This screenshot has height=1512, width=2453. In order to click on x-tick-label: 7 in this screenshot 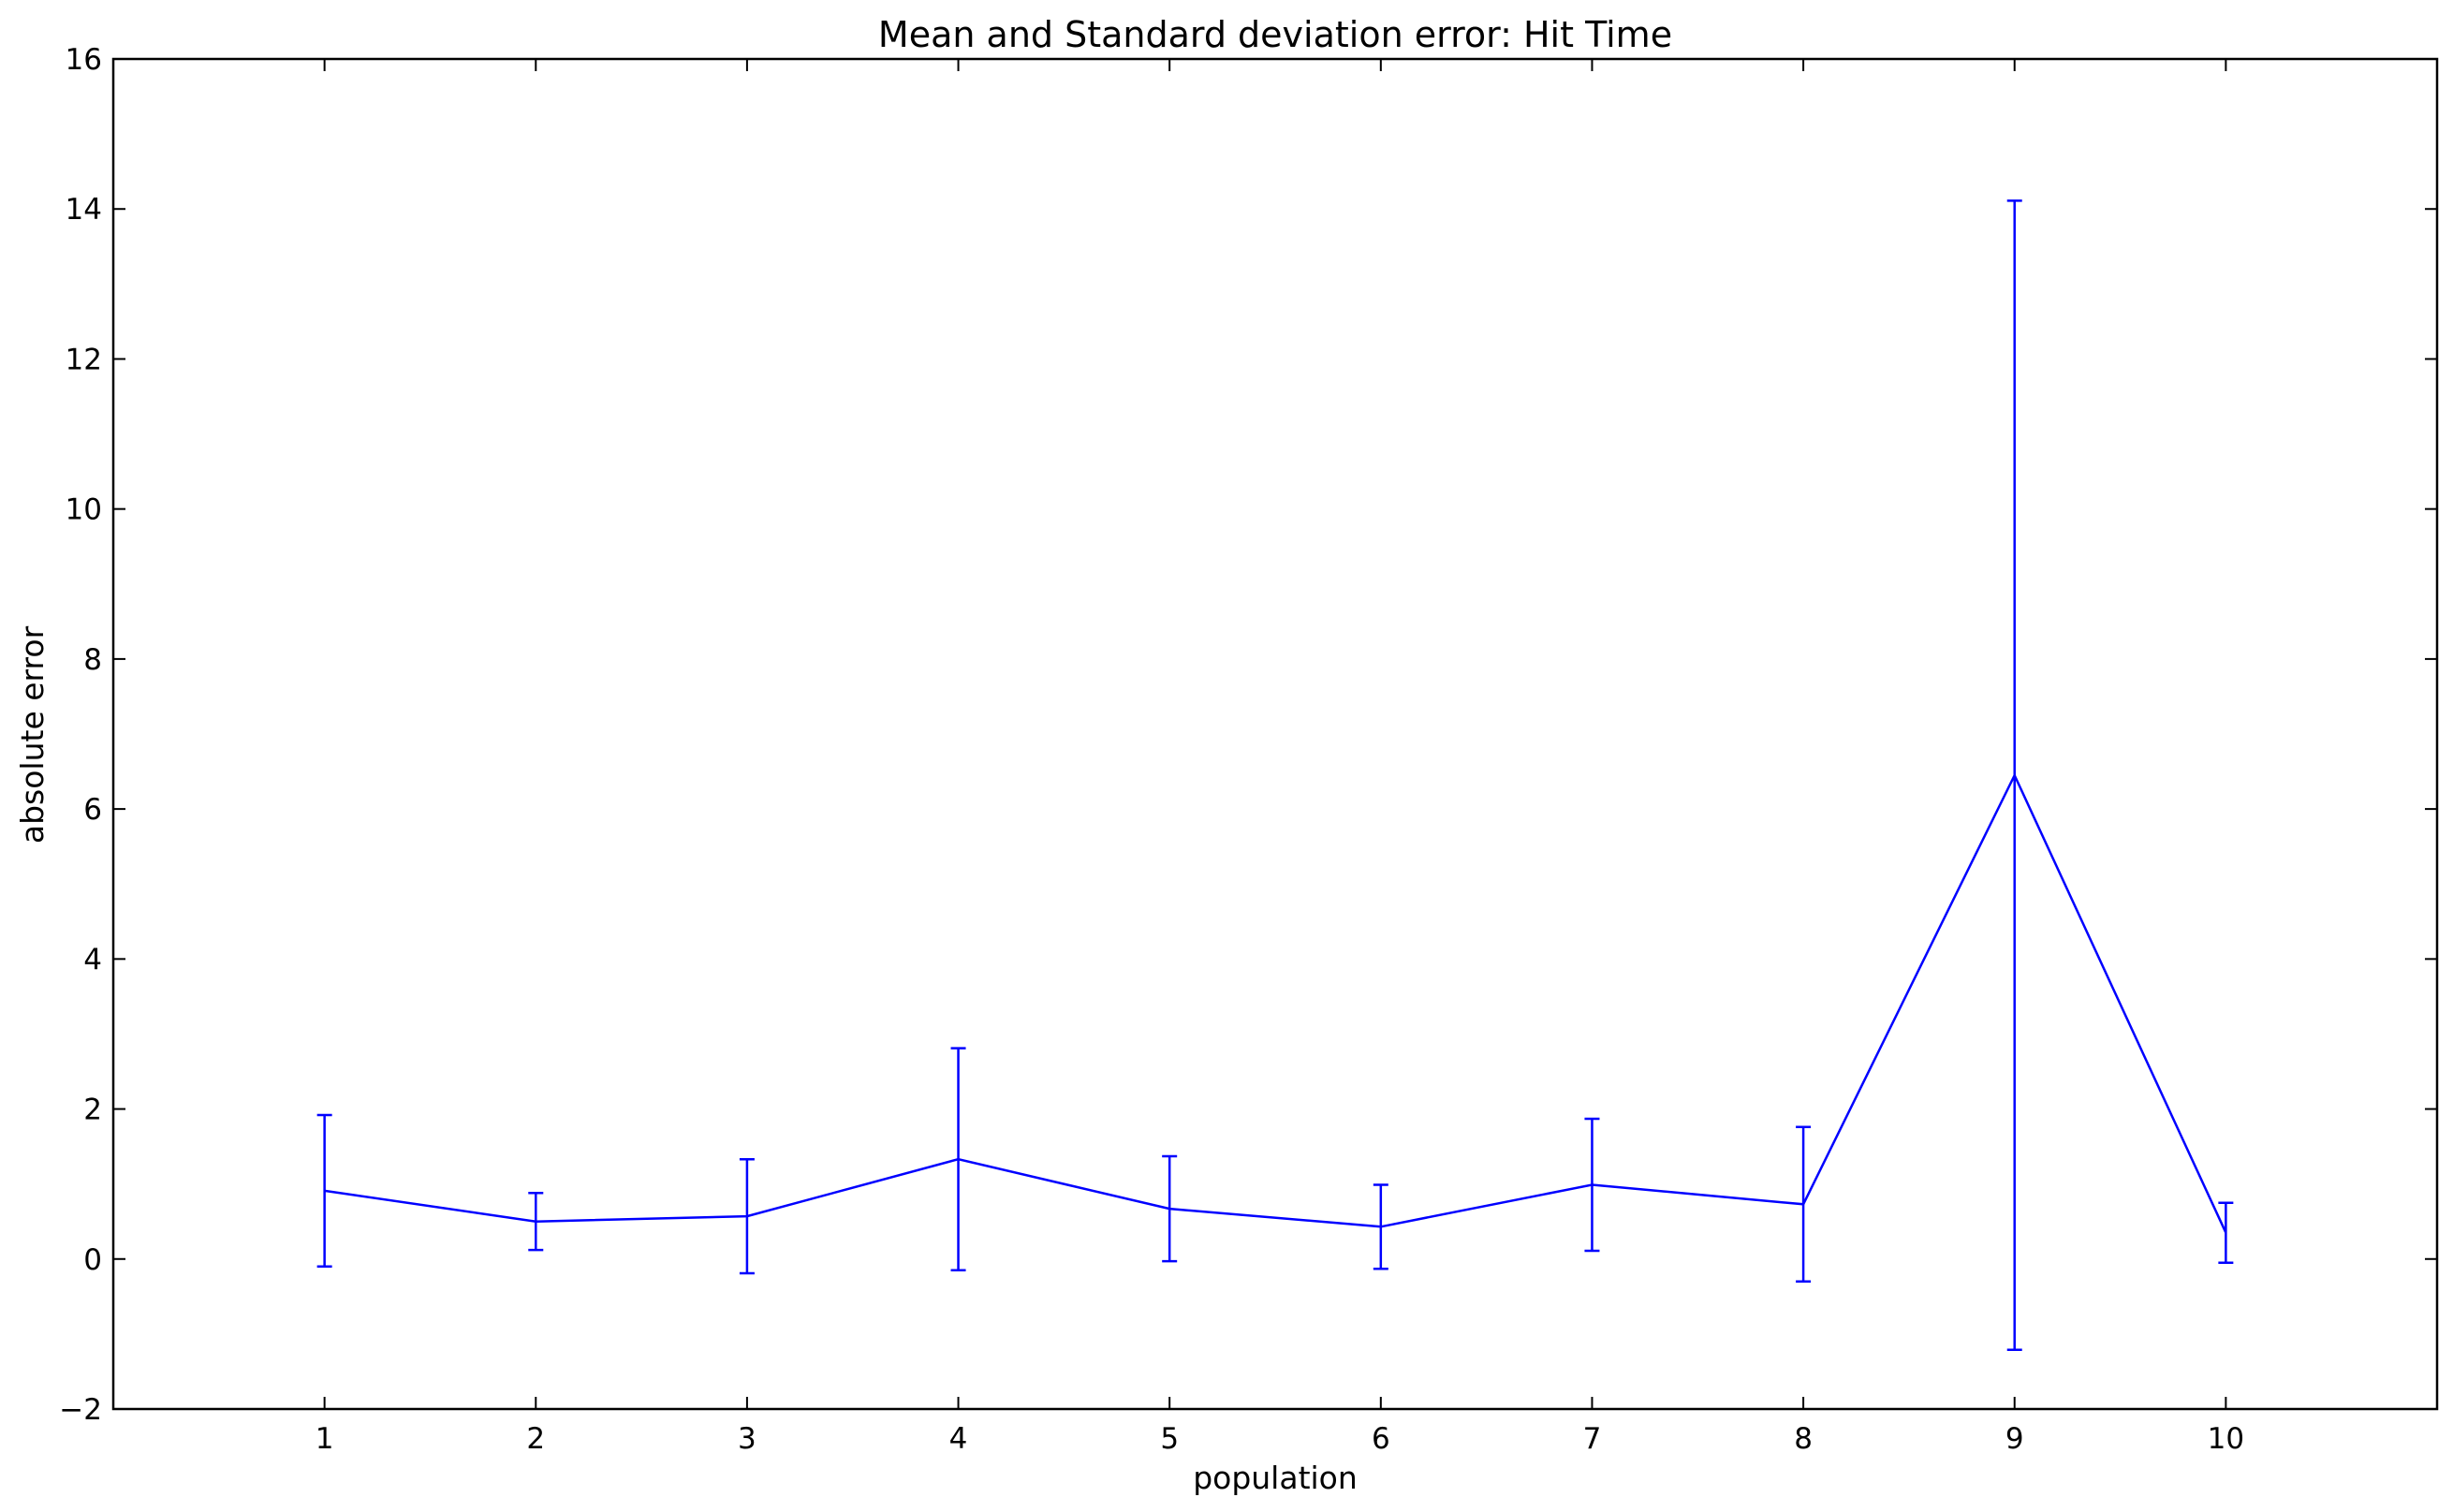, I will do `click(1592, 1439)`.